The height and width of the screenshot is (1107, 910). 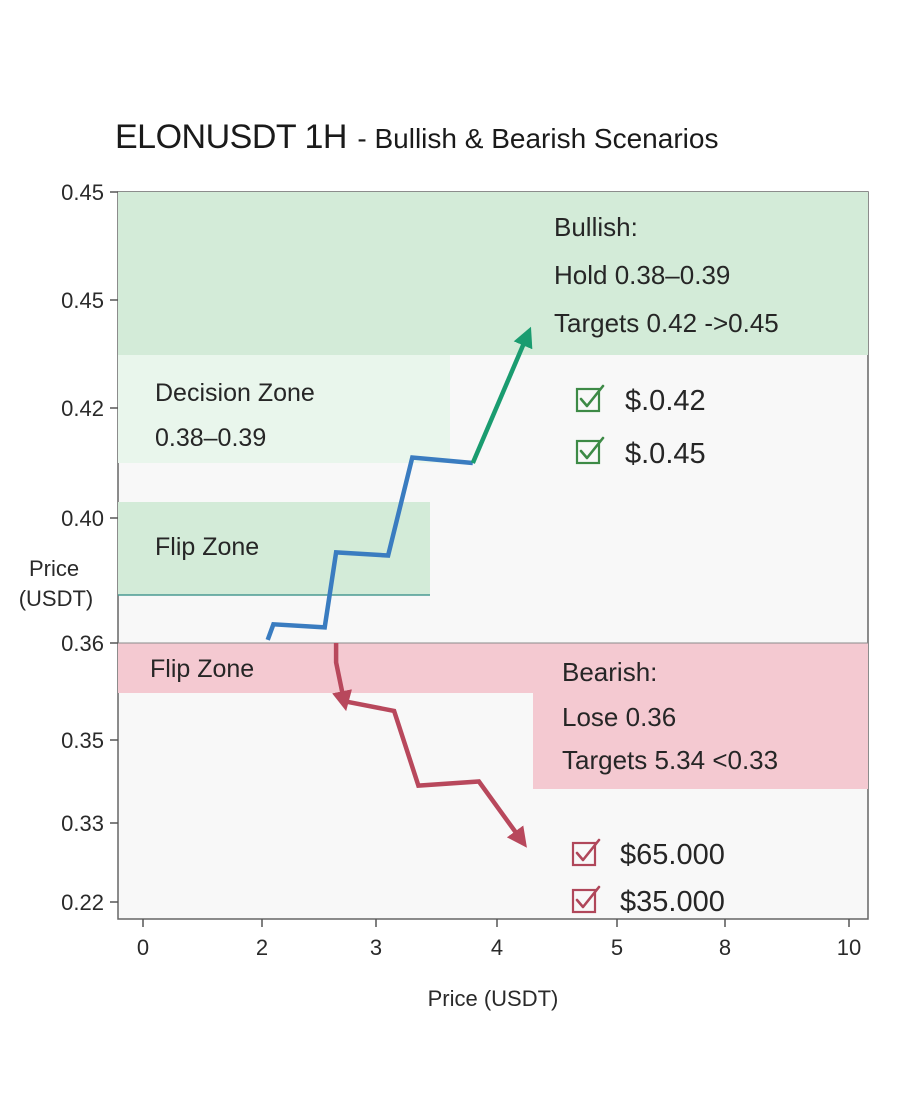 I want to click on flip-zone-green, so click(x=274, y=548).